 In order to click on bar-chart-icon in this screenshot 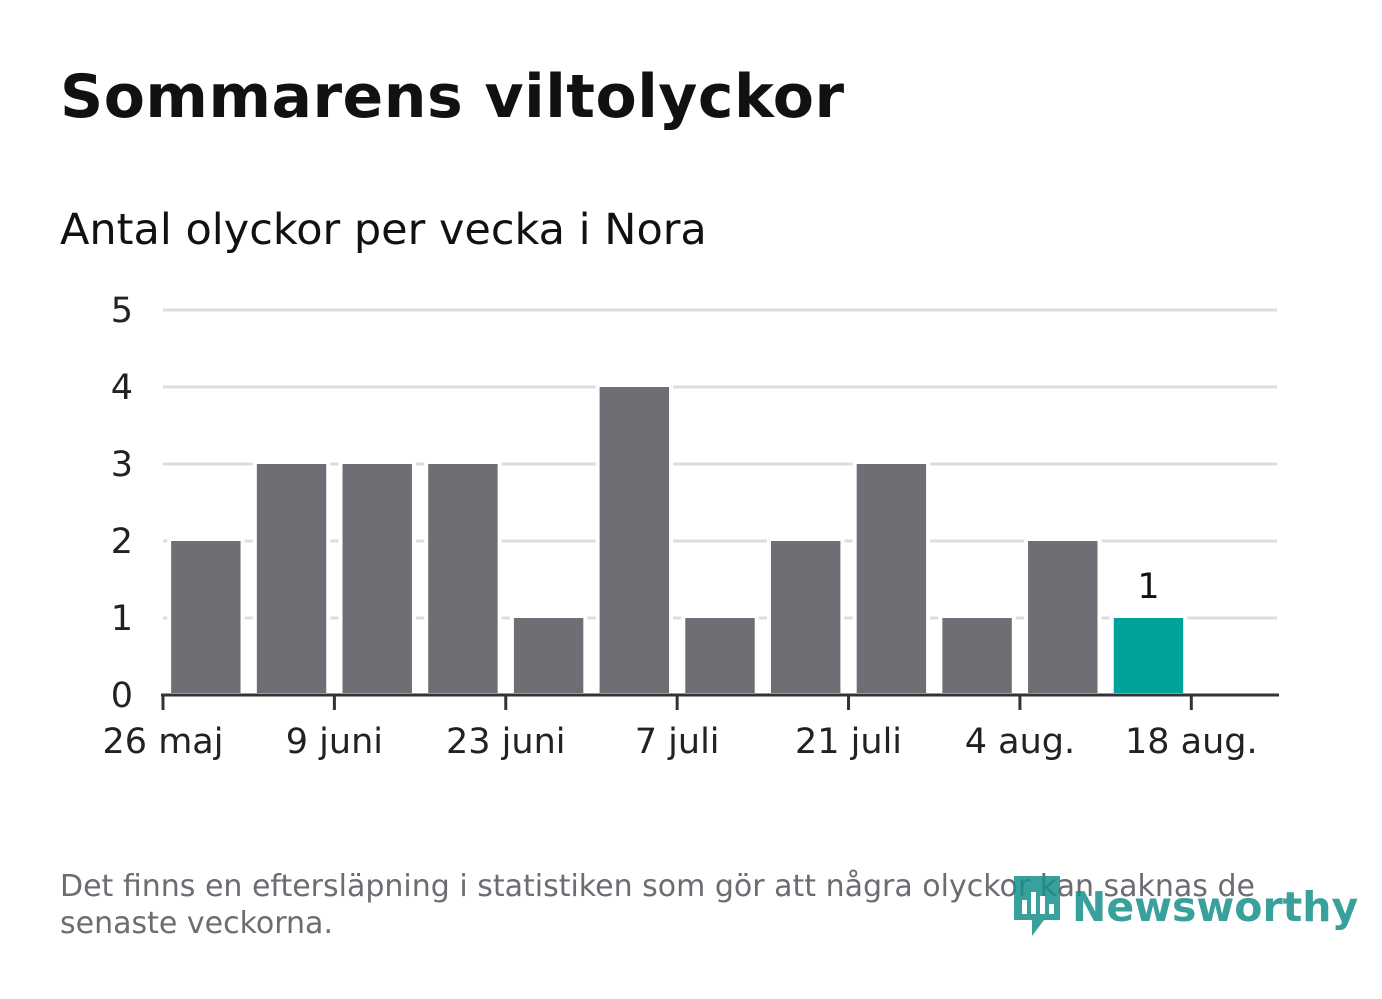, I will do `click(1037, 906)`.